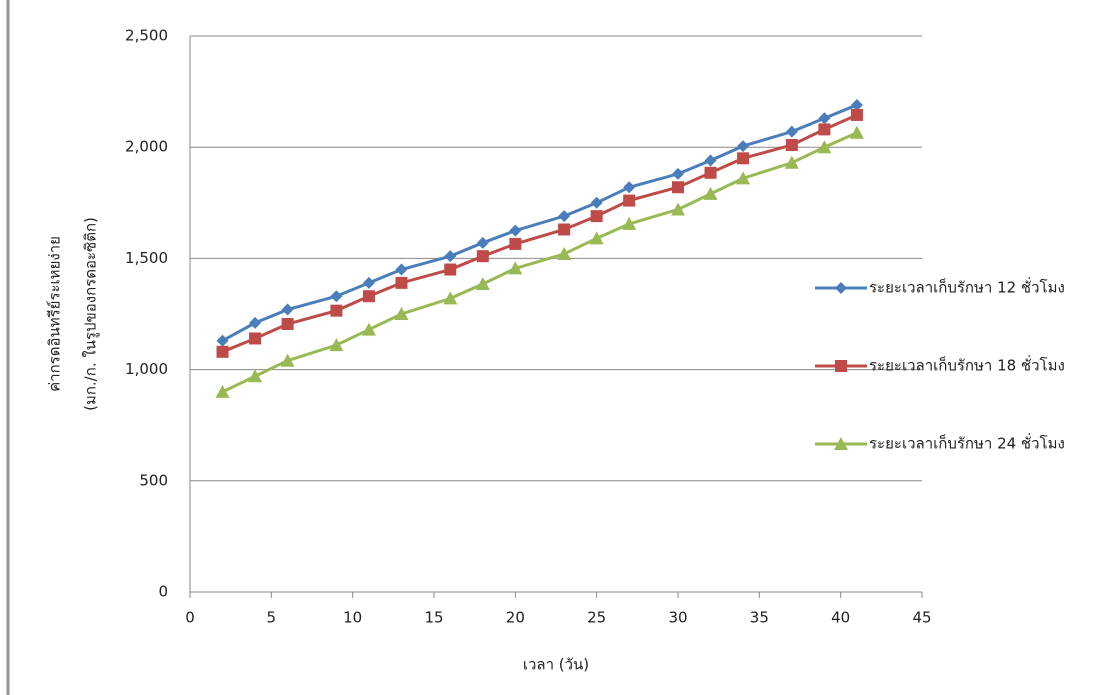 The image size is (1105, 695). I want to click on x-tick-label: 20, so click(515, 618).